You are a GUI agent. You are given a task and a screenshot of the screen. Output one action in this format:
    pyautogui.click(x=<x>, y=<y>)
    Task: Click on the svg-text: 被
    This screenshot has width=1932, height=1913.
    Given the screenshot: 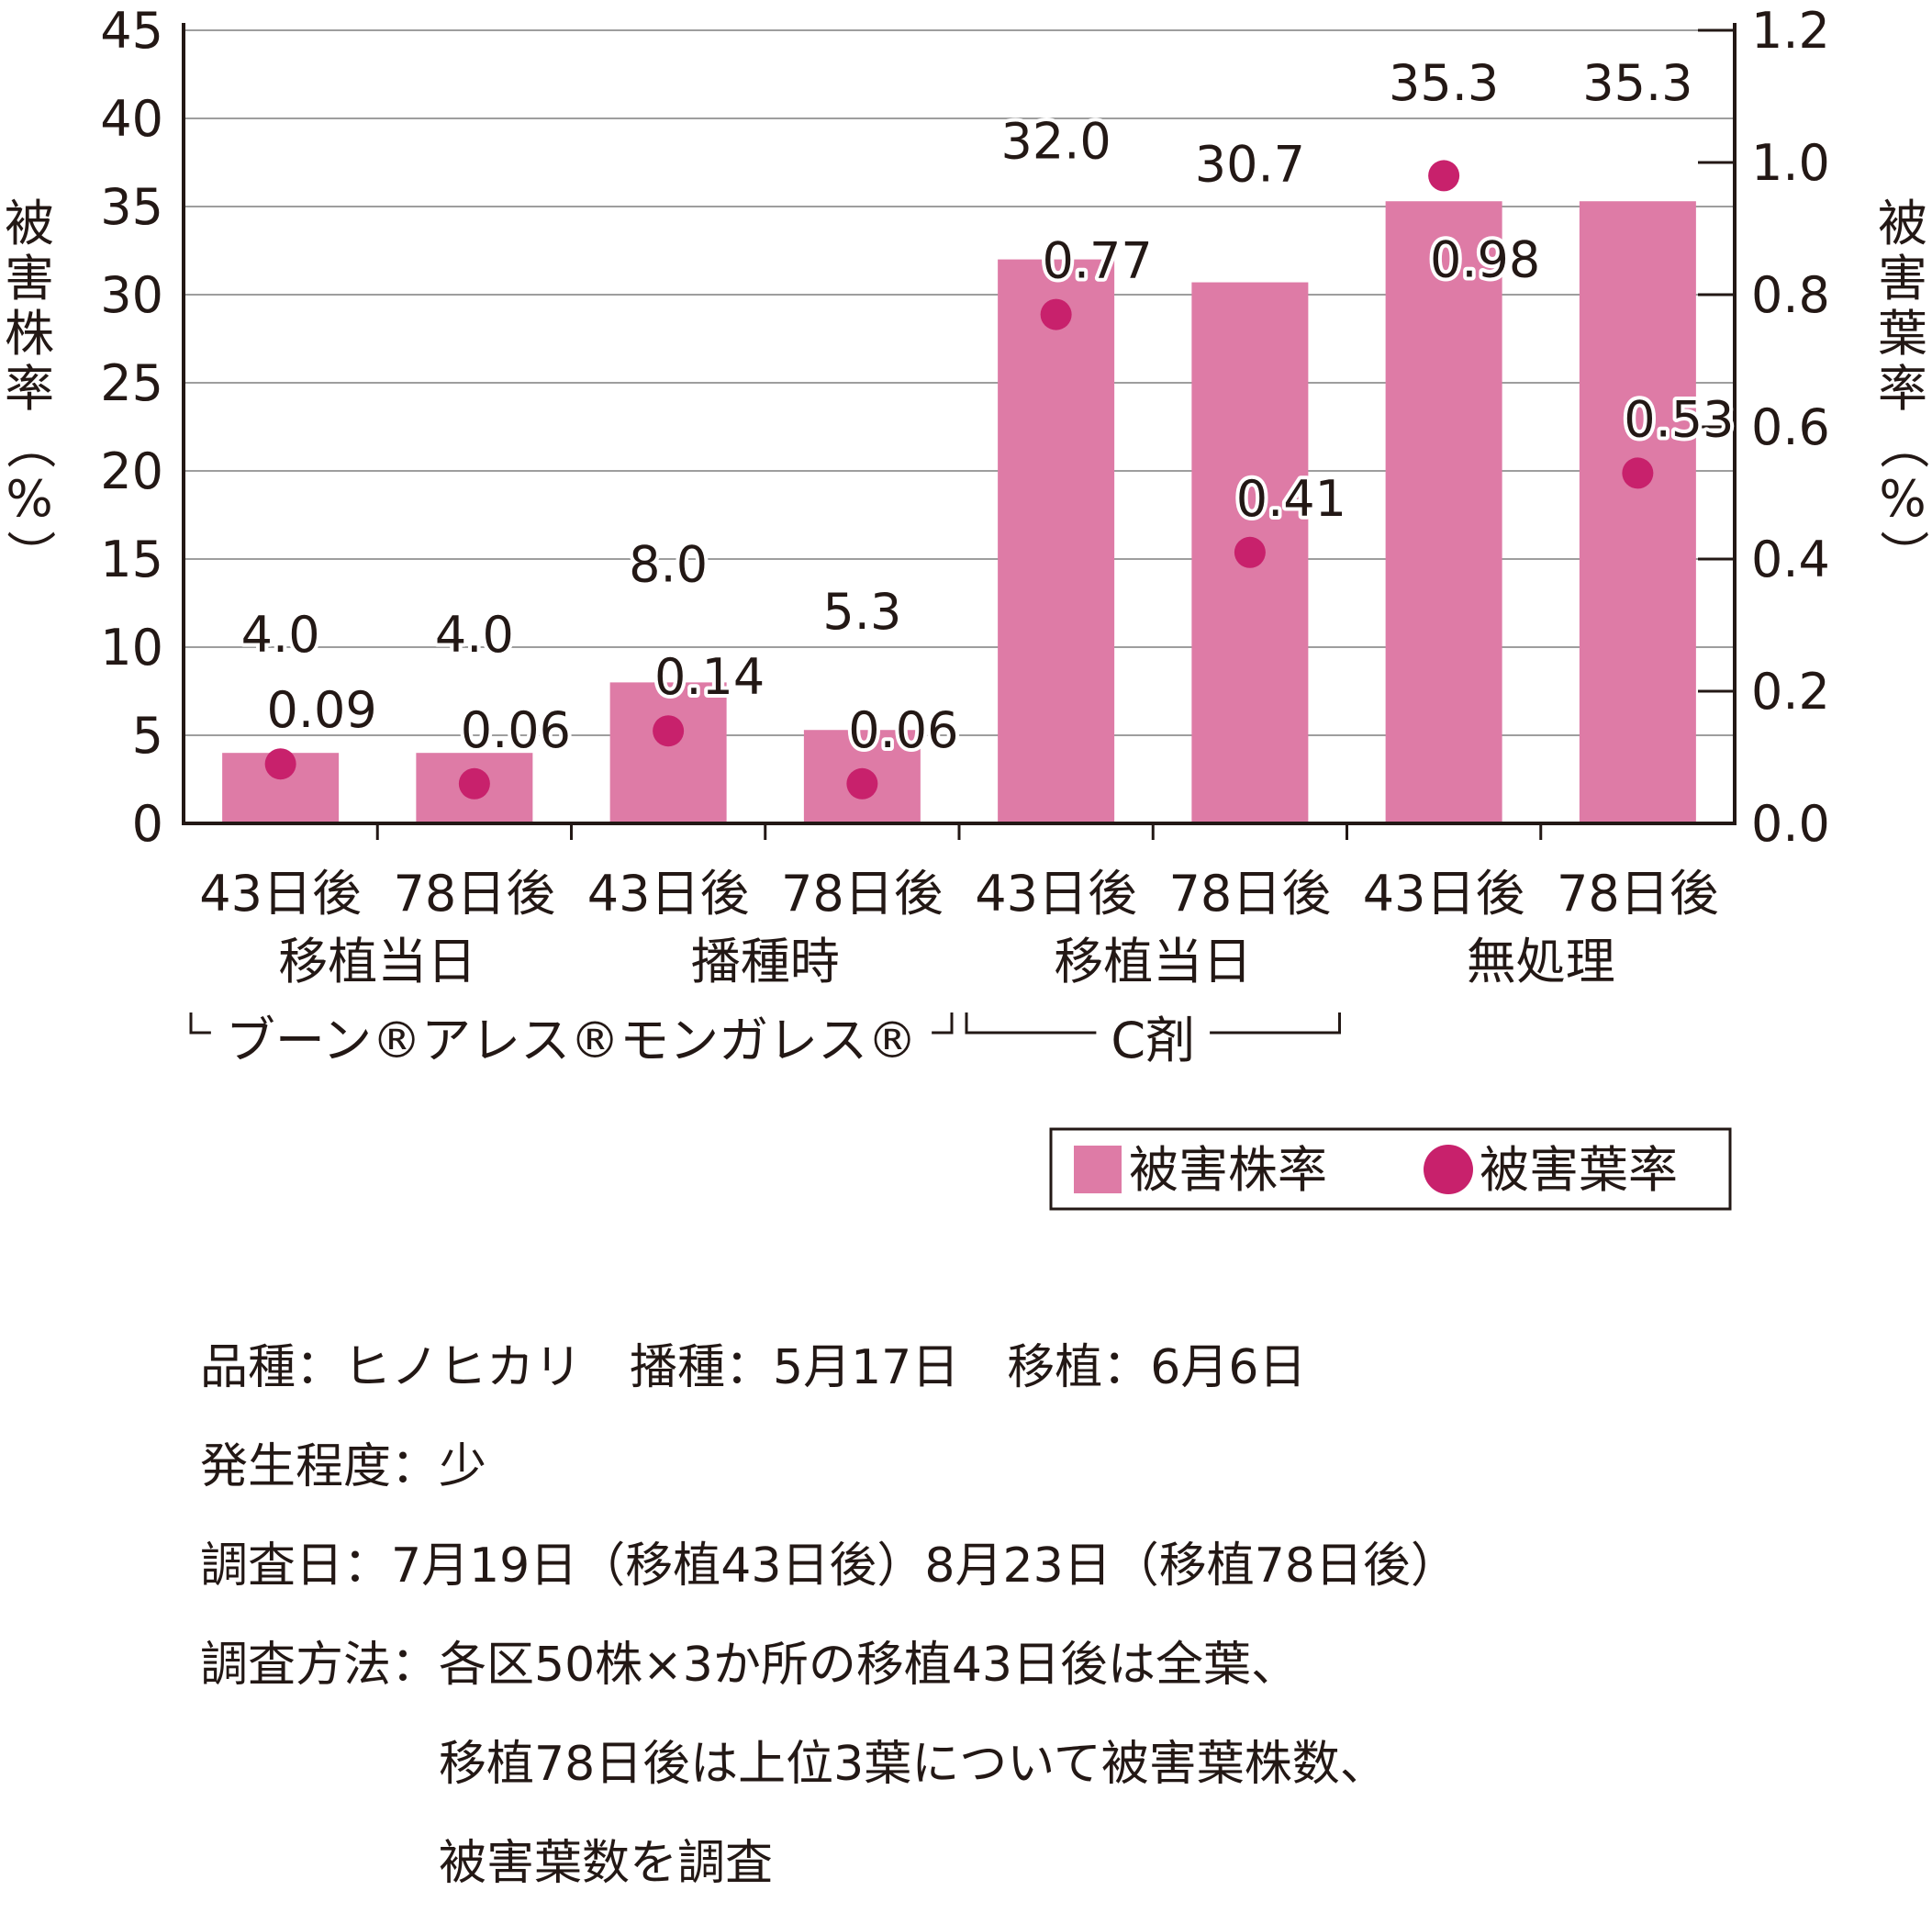 What is the action you would take?
    pyautogui.click(x=1903, y=223)
    